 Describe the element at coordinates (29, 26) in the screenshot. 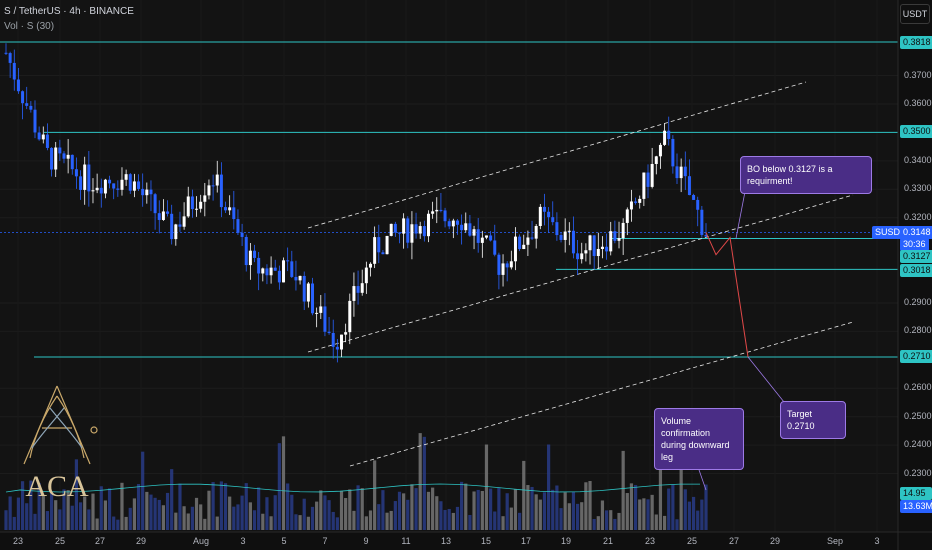

I see `volume-indicator-label: Vol · S (30)` at that location.